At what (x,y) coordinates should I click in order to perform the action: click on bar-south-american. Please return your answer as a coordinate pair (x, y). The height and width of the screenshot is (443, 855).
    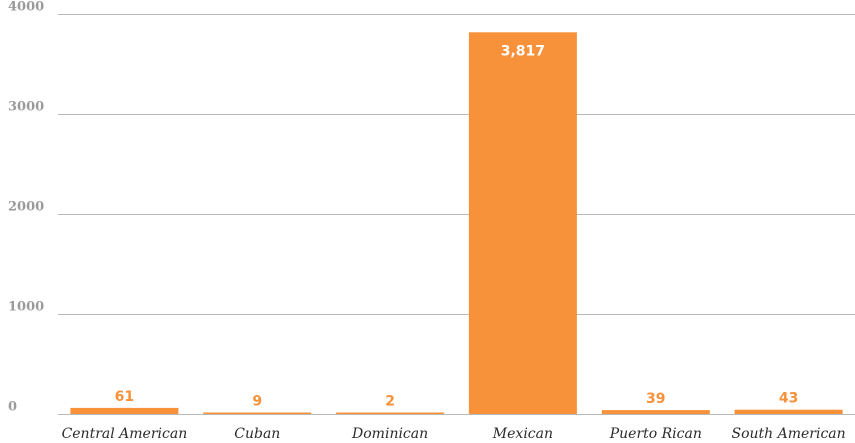
    Looking at the image, I should click on (788, 411).